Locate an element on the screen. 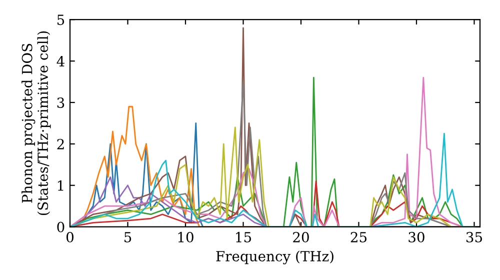 The width and height of the screenshot is (500, 280). x-axis-title: Frequency (THz) is located at coordinates (275, 257).